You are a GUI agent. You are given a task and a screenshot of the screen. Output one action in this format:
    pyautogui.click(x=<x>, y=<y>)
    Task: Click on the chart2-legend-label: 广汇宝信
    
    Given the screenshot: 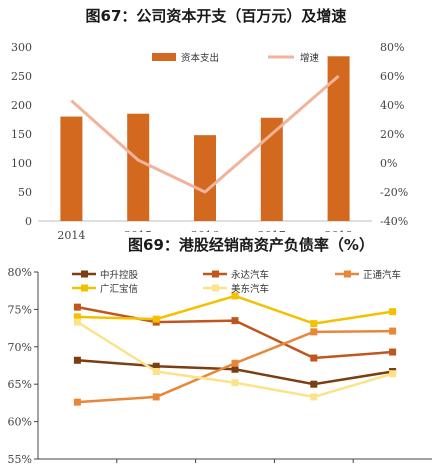 What is the action you would take?
    pyautogui.click(x=119, y=289)
    